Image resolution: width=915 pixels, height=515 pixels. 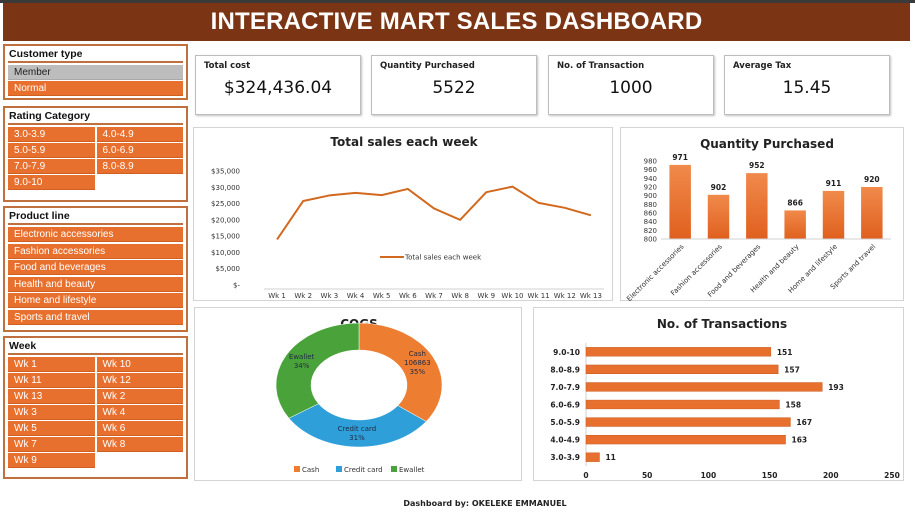 What do you see at coordinates (486, 296) in the screenshot?
I see `x-tick-label: Wk 9` at bounding box center [486, 296].